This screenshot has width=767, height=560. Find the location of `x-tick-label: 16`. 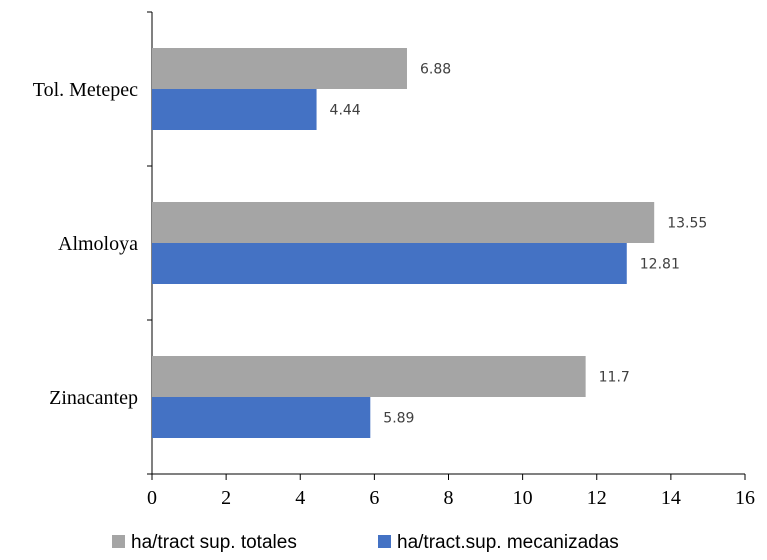

x-tick-label: 16 is located at coordinates (745, 498).